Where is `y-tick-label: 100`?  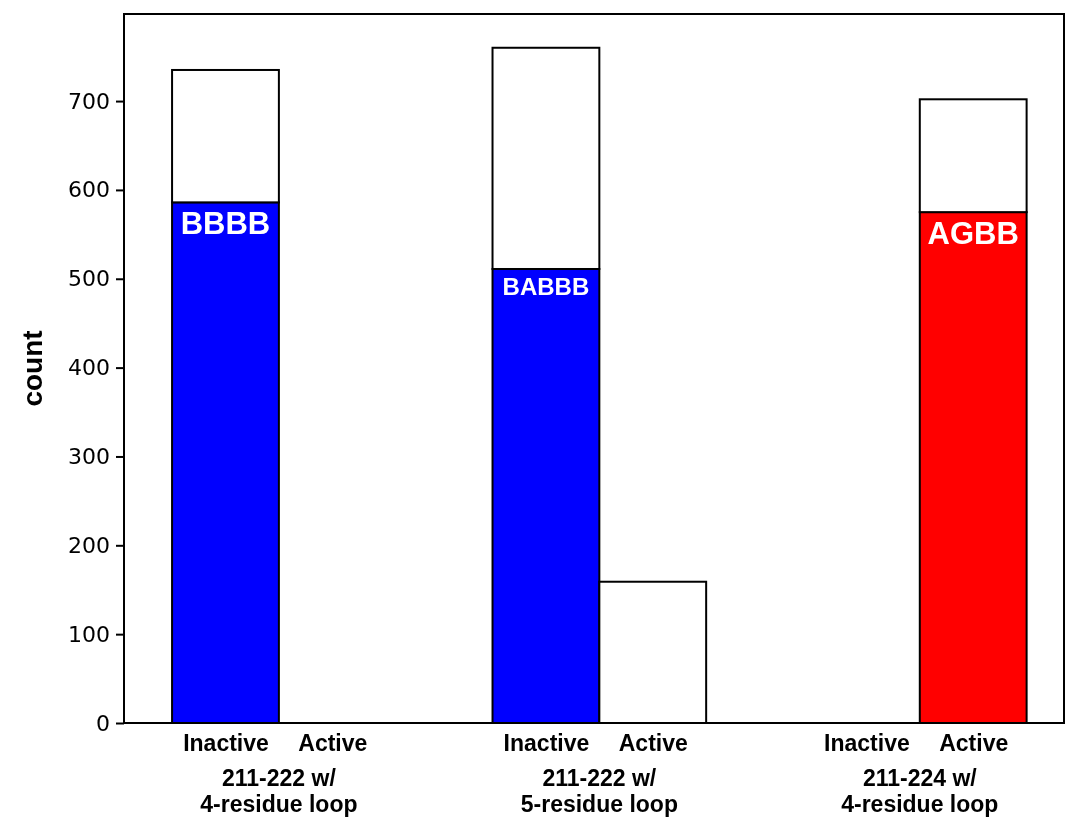
y-tick-label: 100 is located at coordinates (89, 634).